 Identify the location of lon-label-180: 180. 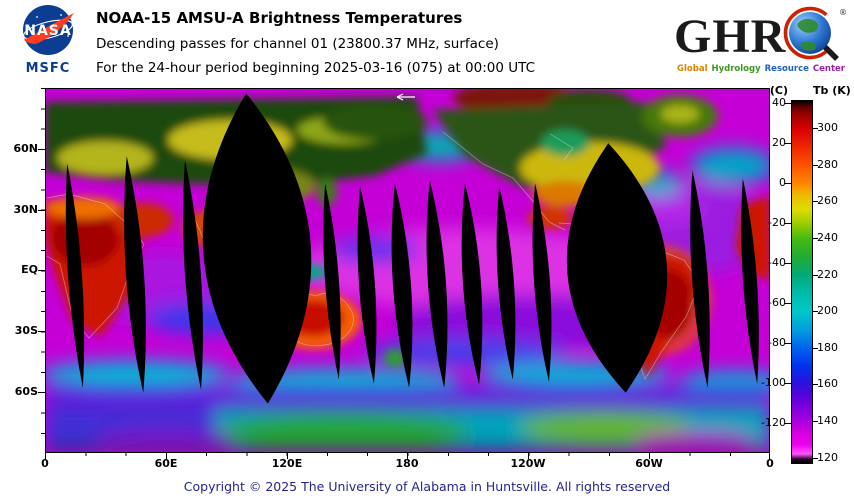
(407, 463).